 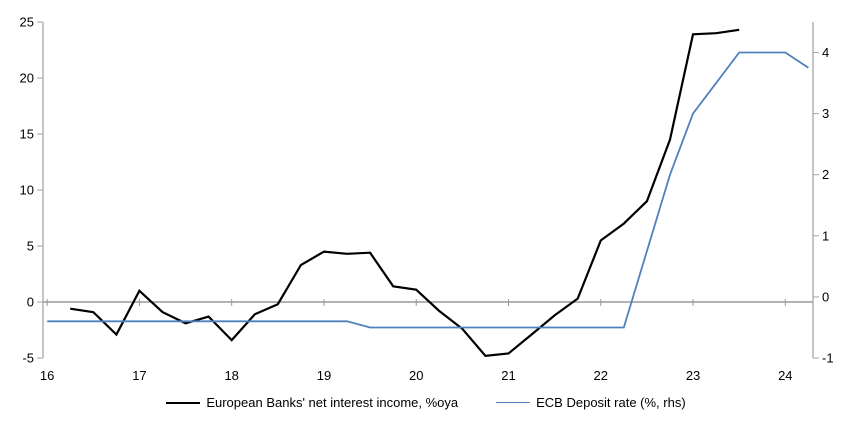 What do you see at coordinates (47, 375) in the screenshot?
I see `x-tick-label: 16` at bounding box center [47, 375].